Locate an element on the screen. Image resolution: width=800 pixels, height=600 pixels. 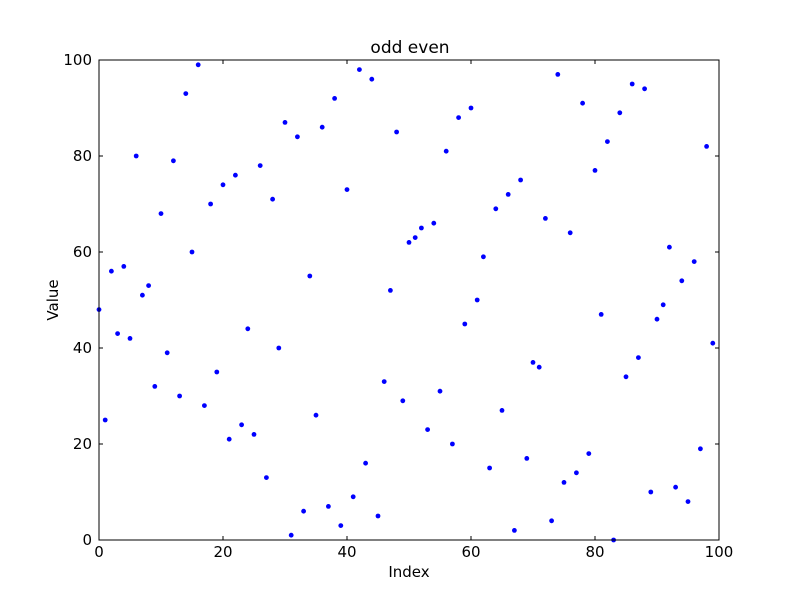
x-tick-label: 60 is located at coordinates (470, 552).